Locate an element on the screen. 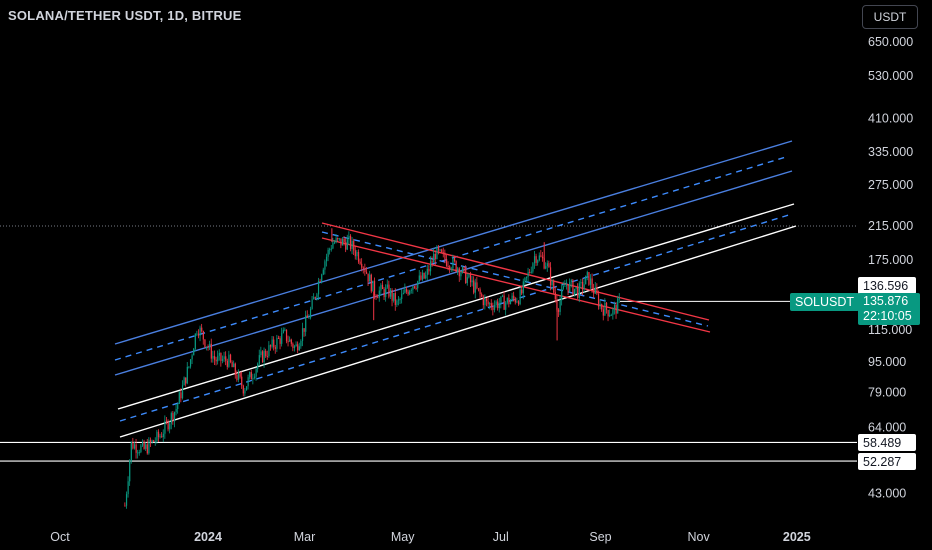 The width and height of the screenshot is (932, 550). currency-button: USDT is located at coordinates (890, 17).